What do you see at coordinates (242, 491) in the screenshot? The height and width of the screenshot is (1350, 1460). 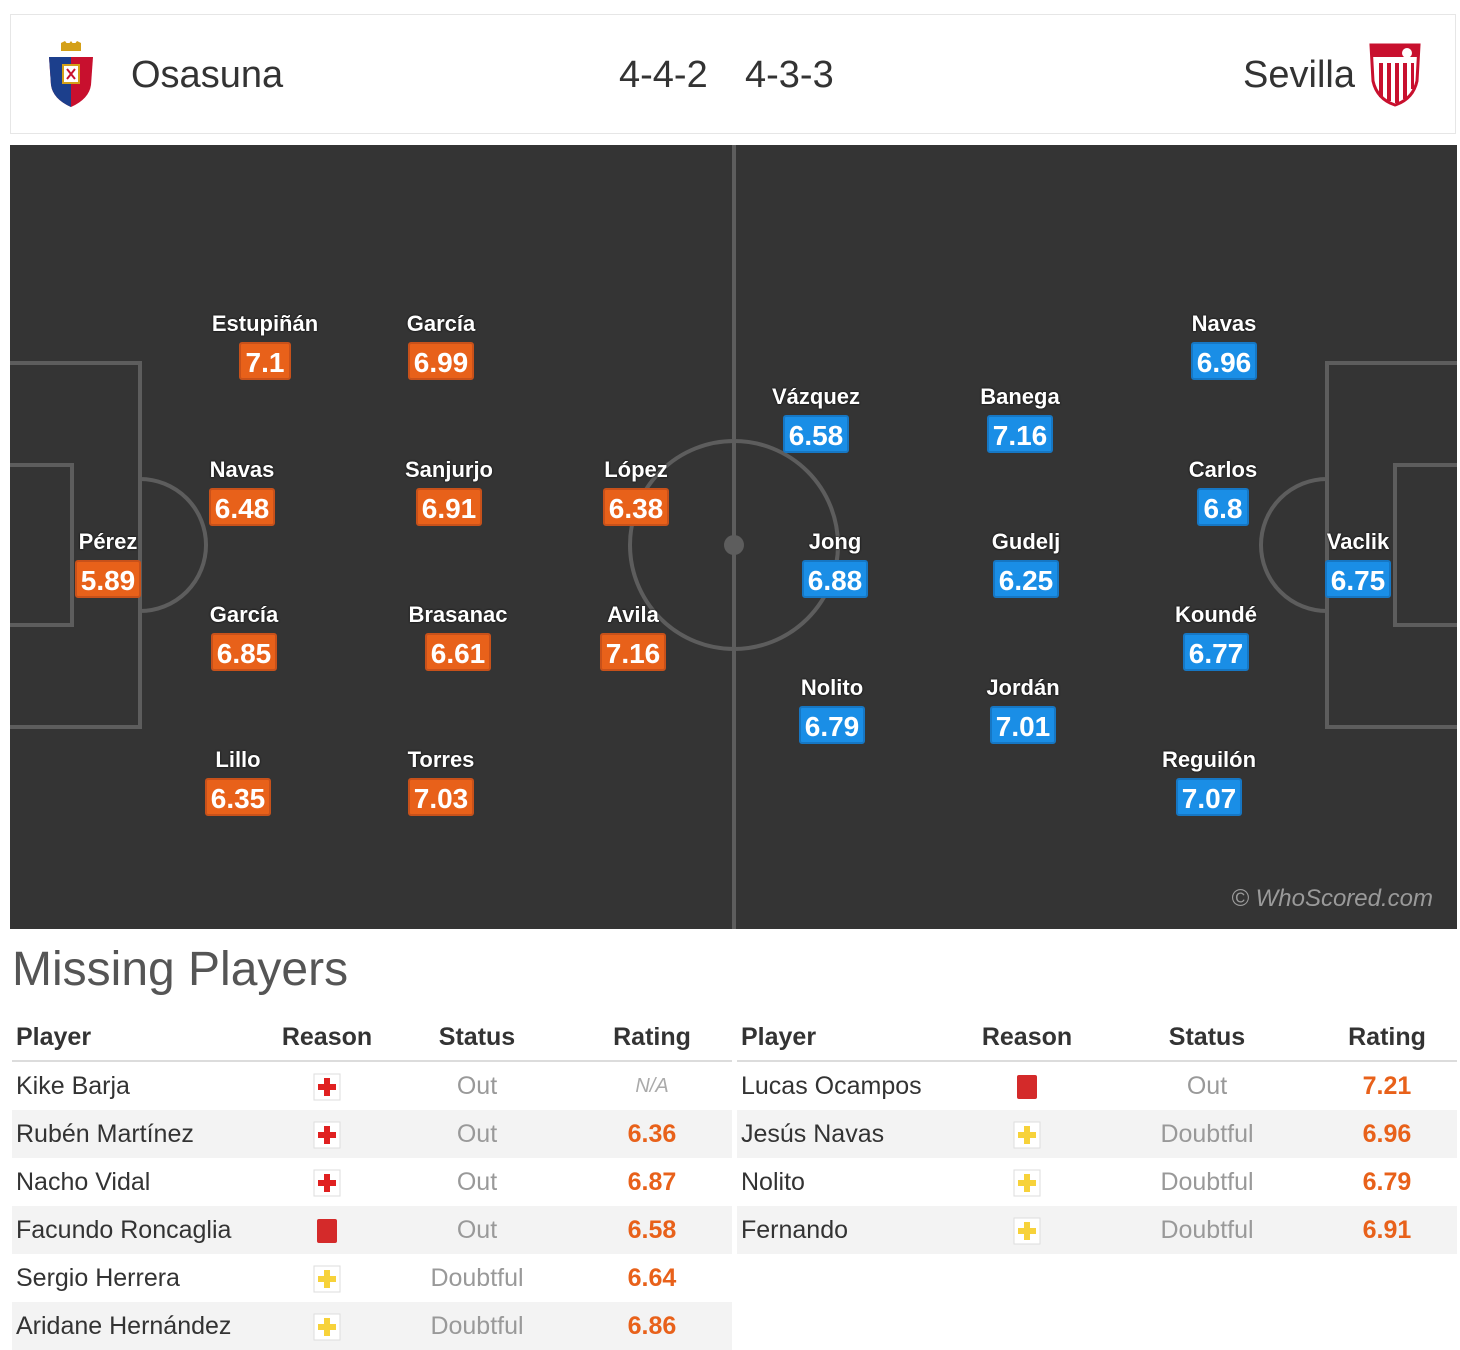 I see `home-player: Navas 6.48` at bounding box center [242, 491].